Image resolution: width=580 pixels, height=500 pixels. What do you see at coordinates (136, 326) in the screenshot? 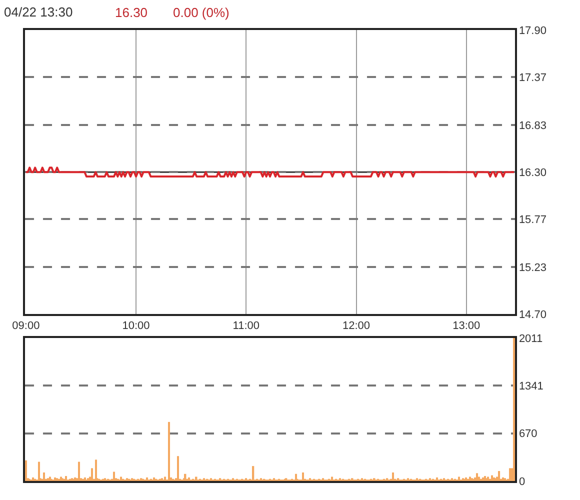
I see `x-tick-label: 10:00` at bounding box center [136, 326].